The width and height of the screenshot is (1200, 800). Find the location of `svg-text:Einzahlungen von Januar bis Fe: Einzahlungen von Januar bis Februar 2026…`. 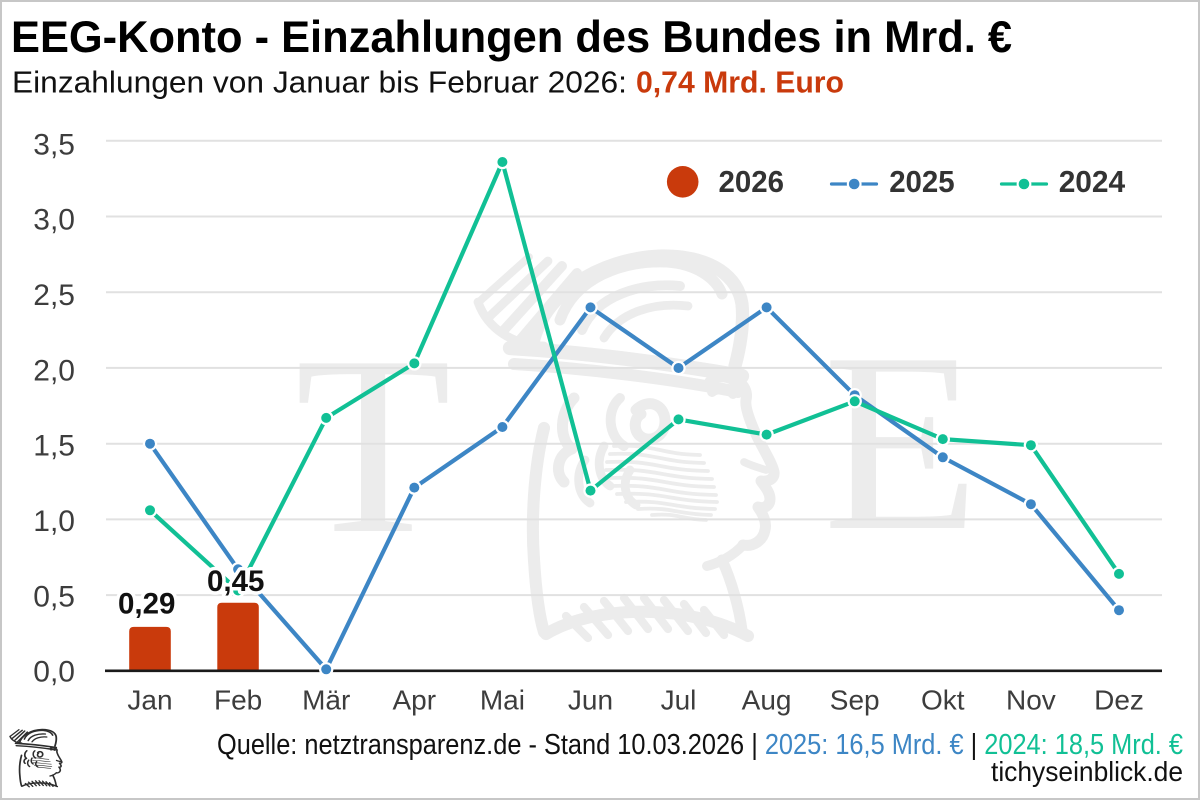

svg-text:Einzahlungen von Januar bis Fe: Einzahlungen von Januar bis Februar 2026… is located at coordinates (319, 82).